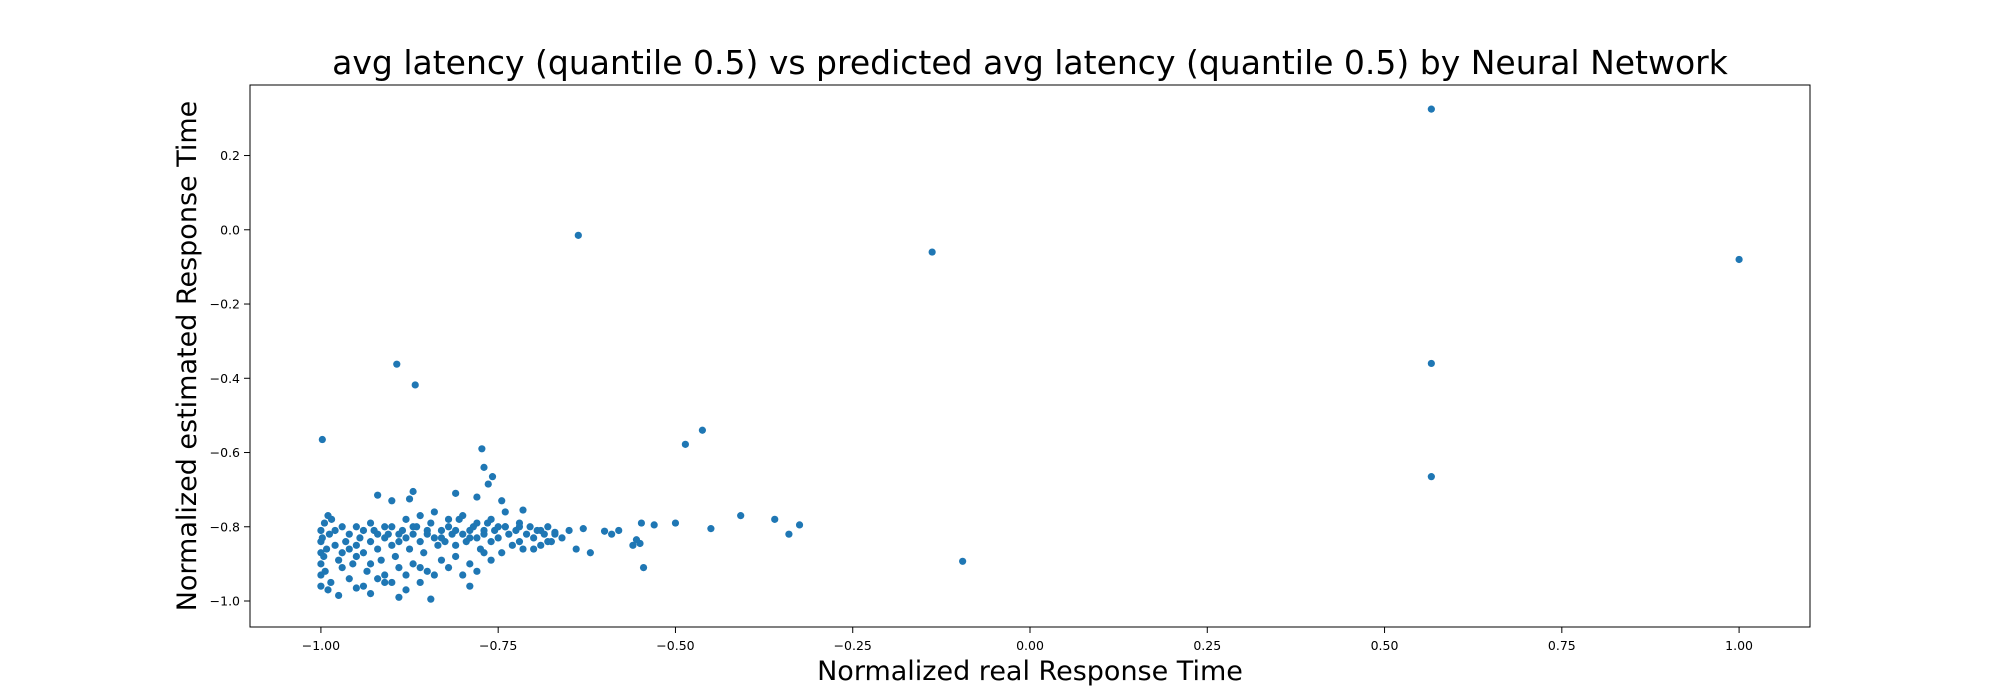 The image size is (2000, 700). Describe the element at coordinates (225, 601) in the screenshot. I see `y-tick-label: −1.0` at that location.